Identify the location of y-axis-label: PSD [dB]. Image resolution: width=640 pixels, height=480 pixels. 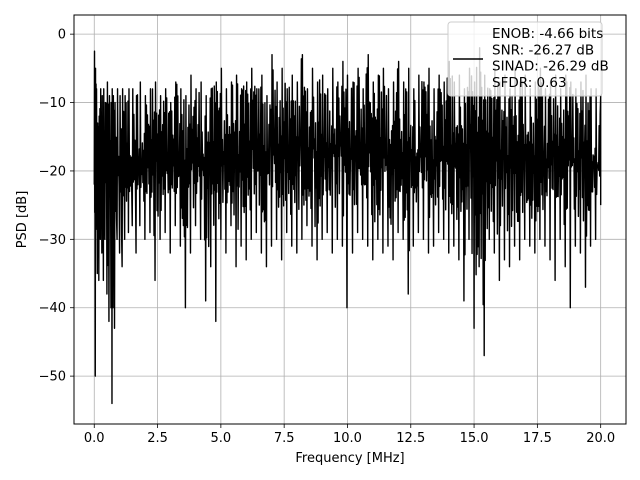
(22, 220).